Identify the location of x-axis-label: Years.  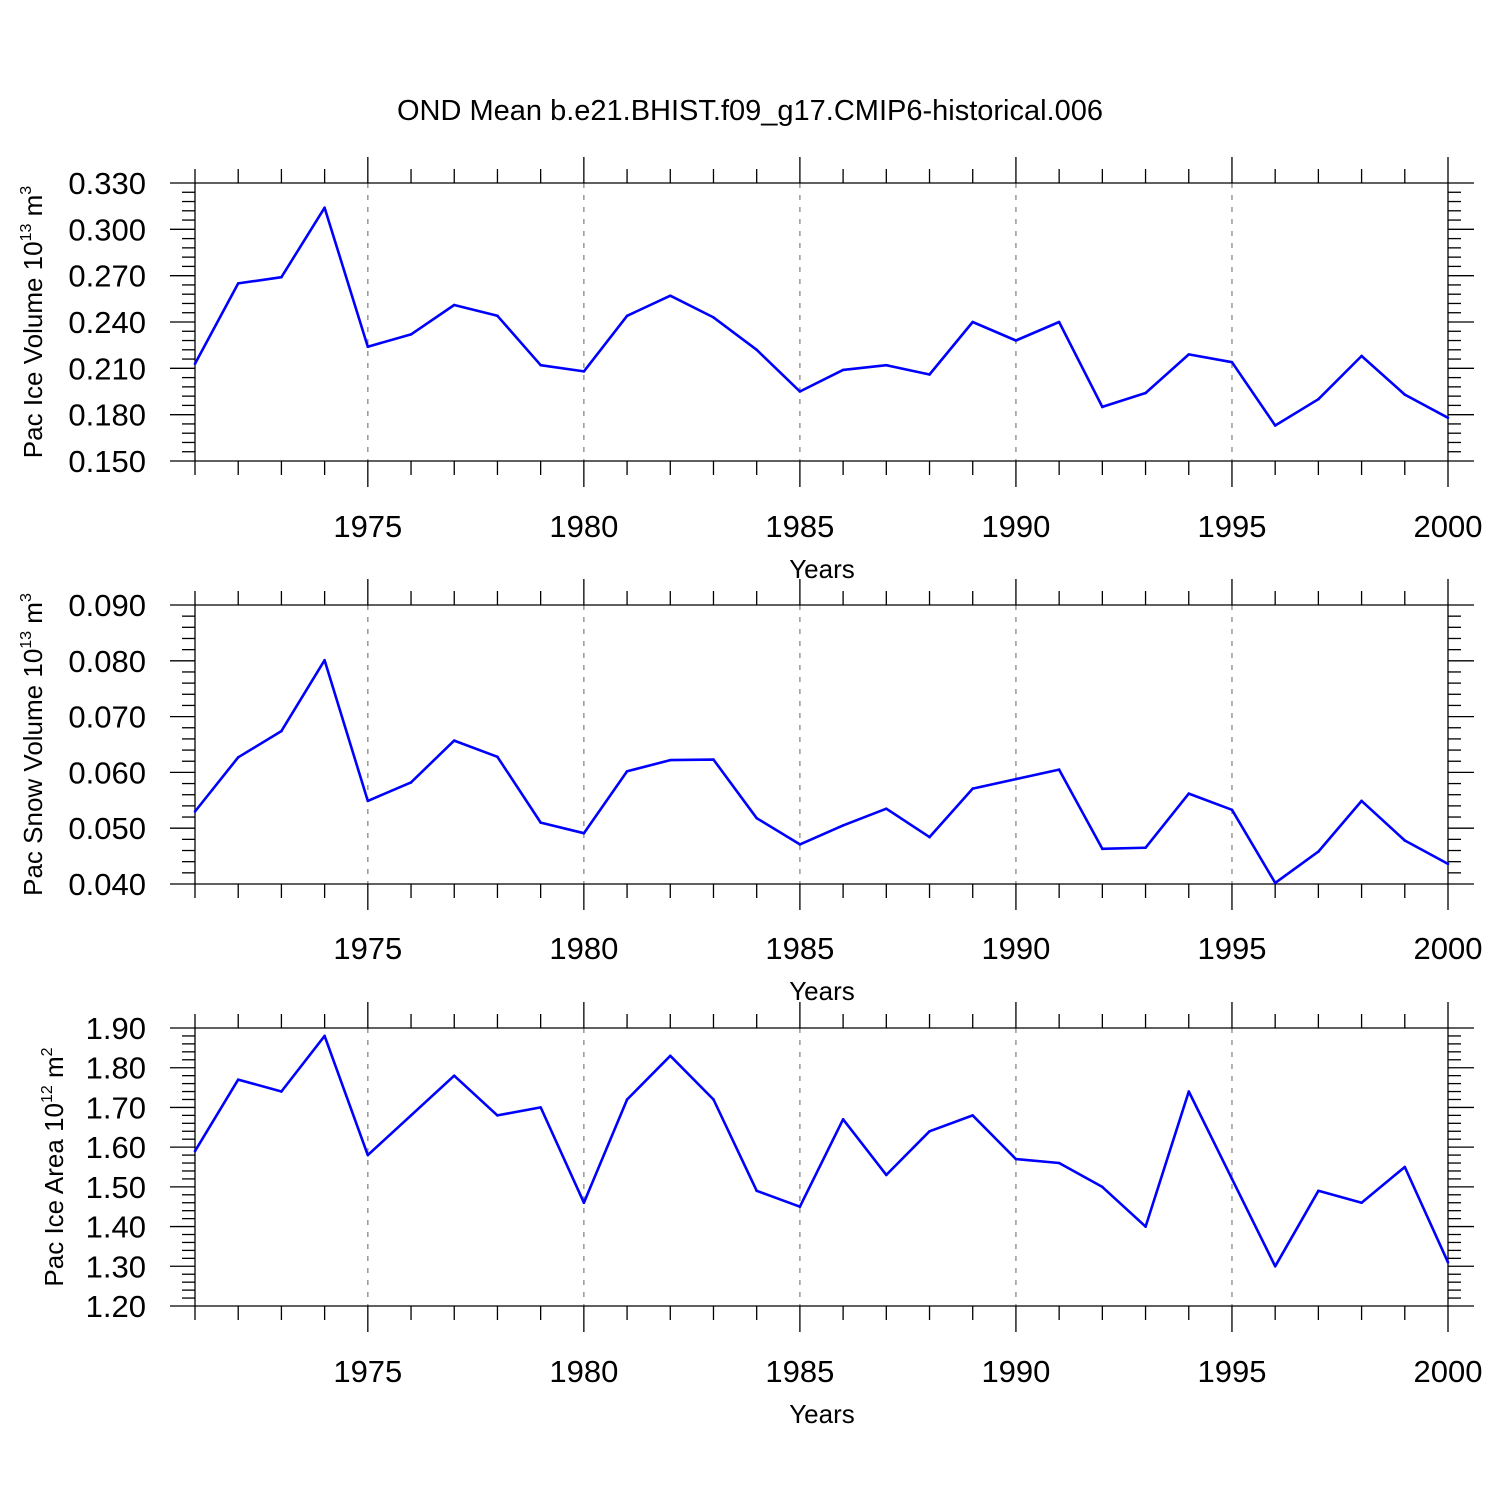
(822, 569).